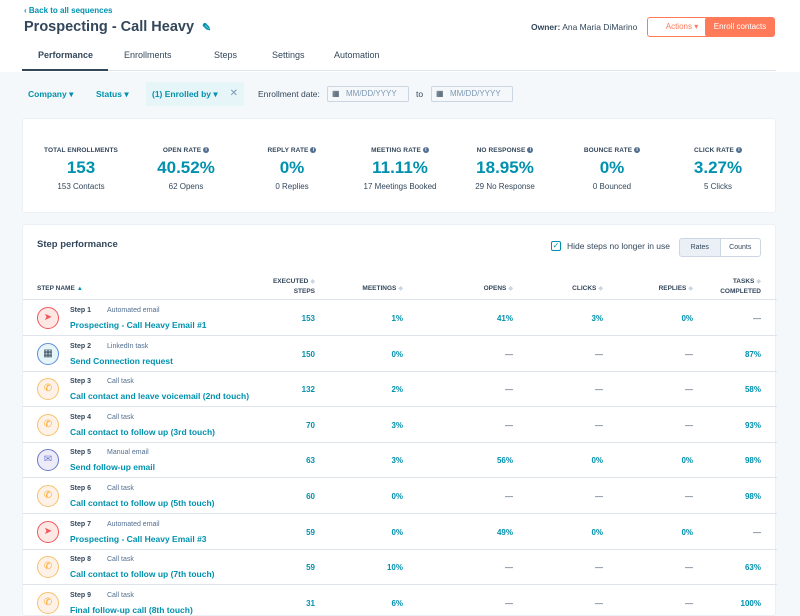  What do you see at coordinates (207, 27) in the screenshot?
I see `edit-pencil-icon: ✎` at bounding box center [207, 27].